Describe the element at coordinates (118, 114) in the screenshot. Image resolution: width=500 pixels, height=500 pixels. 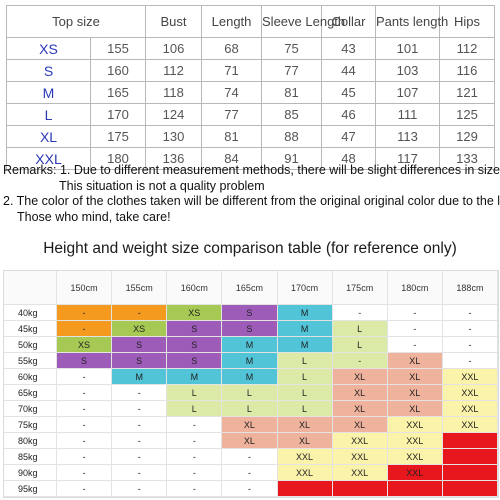
I see `size-measure-cell: 170` at that location.